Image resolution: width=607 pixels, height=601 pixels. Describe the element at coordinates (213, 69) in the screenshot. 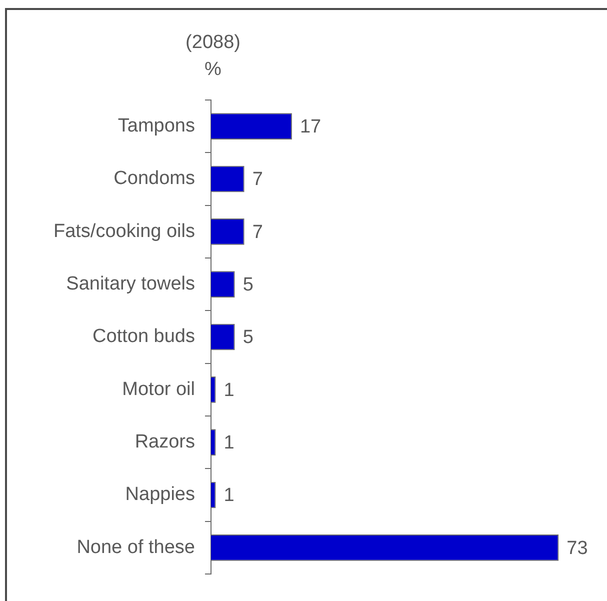

I see `x-axis-title: %` at that location.